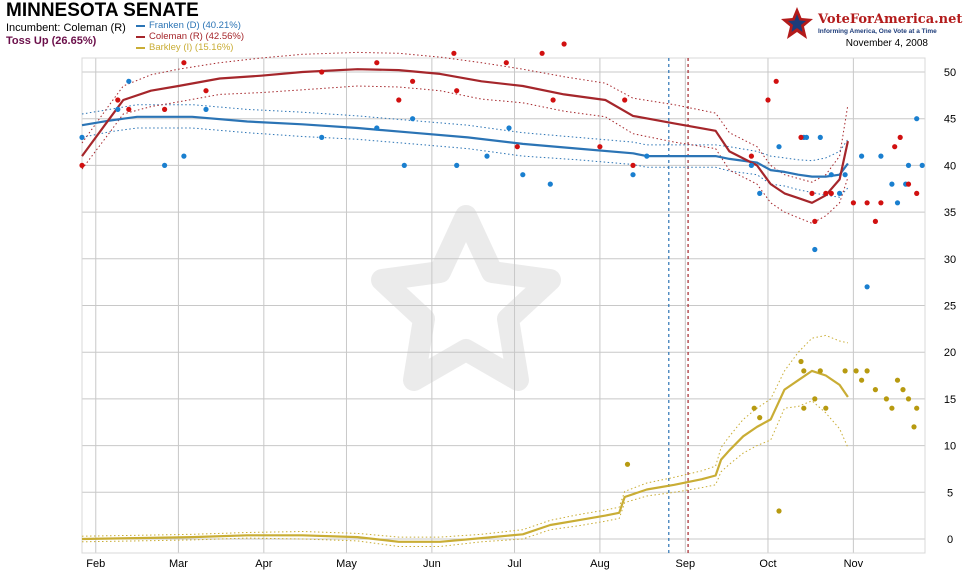  What do you see at coordinates (950, 540) in the screenshot?
I see `y-tick-label: 0` at bounding box center [950, 540].